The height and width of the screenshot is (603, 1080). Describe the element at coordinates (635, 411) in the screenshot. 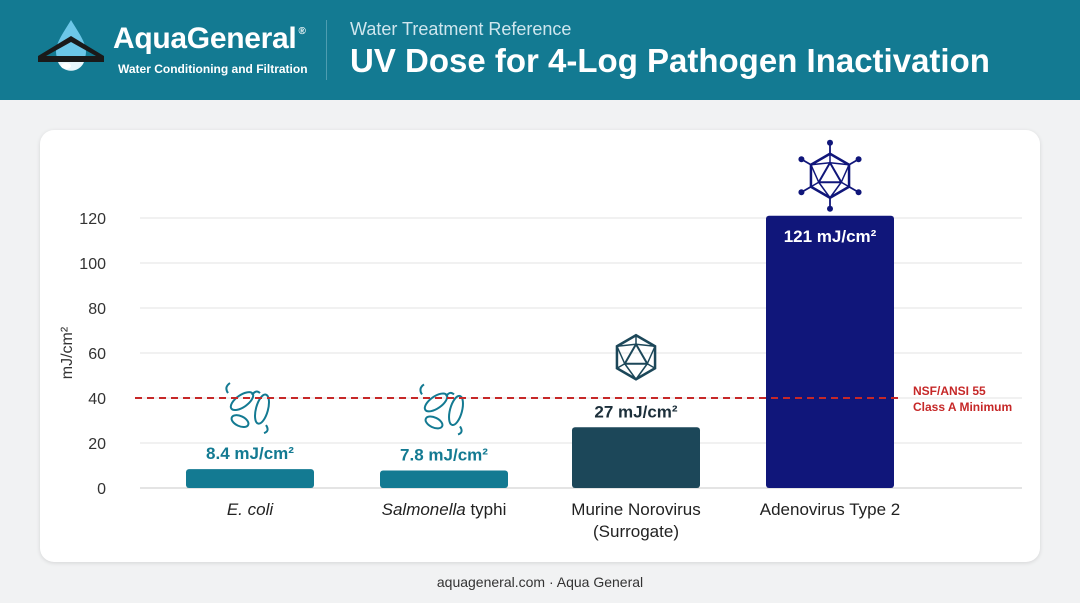

I see `data-label: 27 mJ/cm²` at that location.